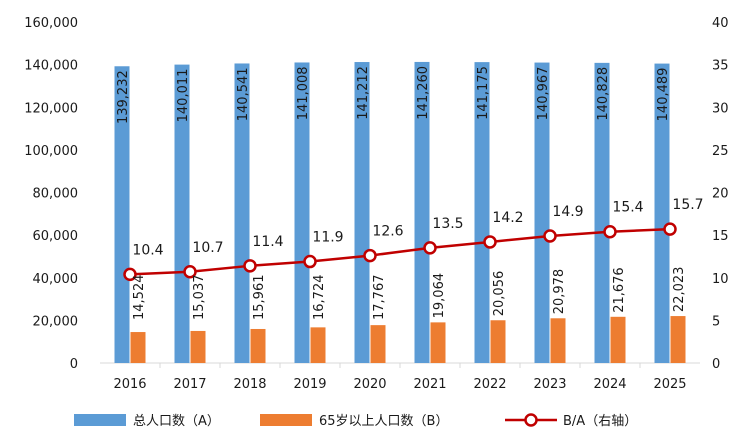 Image resolution: width=748 pixels, height=448 pixels. Describe the element at coordinates (720, 236) in the screenshot. I see `right-axis-tick-label: 15` at that location.